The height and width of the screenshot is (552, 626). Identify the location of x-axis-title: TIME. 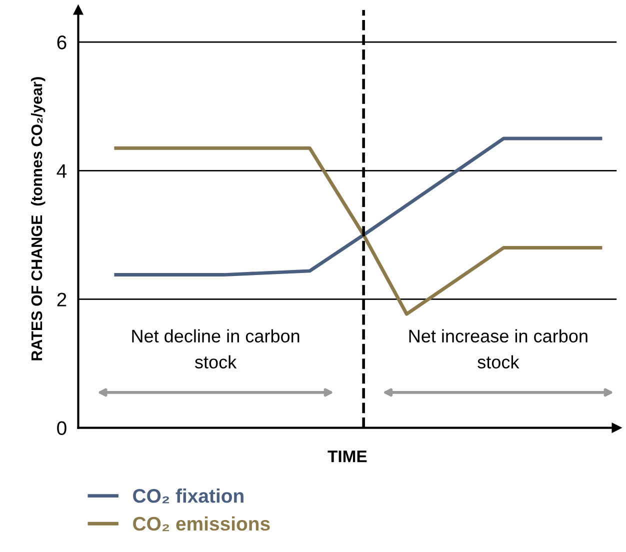
(347, 456).